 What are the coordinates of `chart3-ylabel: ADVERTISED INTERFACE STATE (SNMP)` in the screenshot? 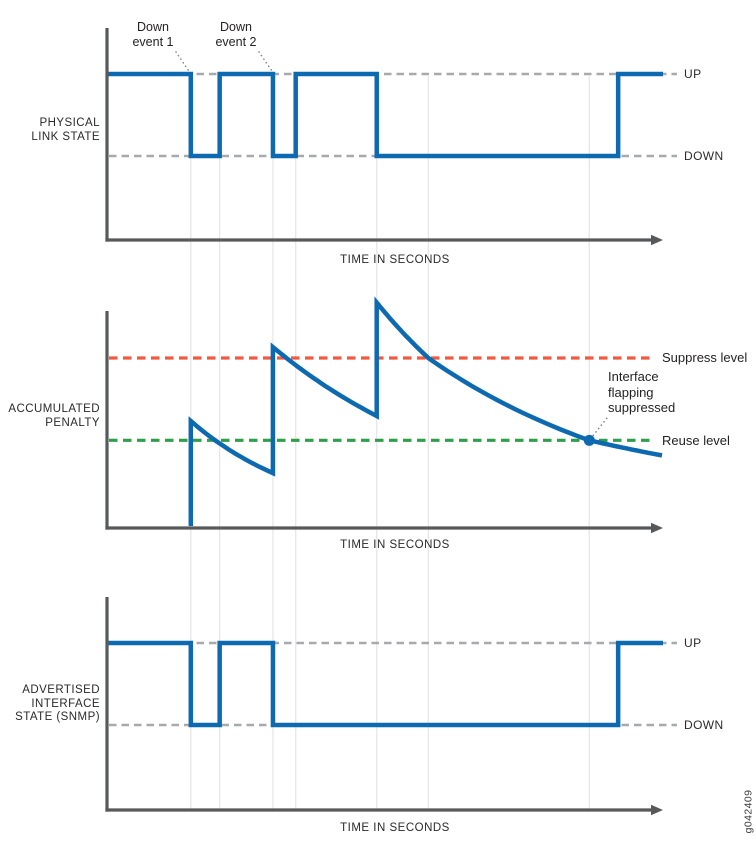 It's located at (50, 704).